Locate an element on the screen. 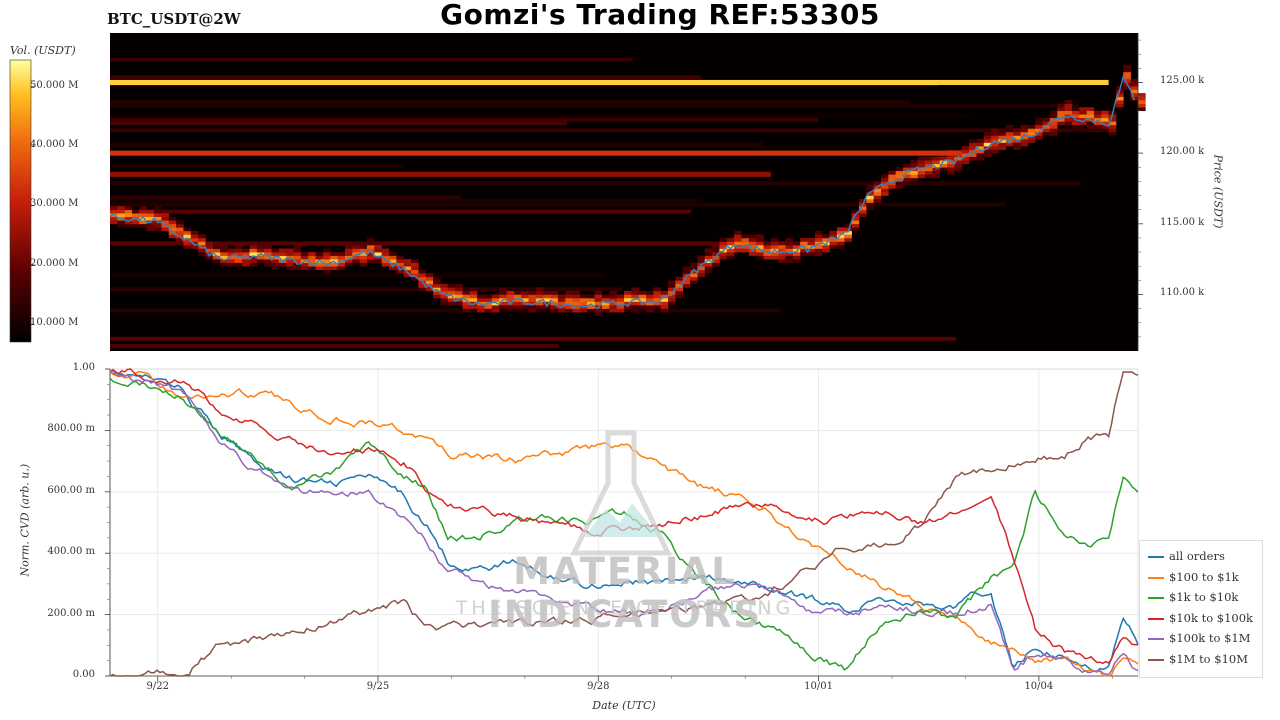 This screenshot has height=720, width=1280. cvd-y-tick-label: 400.00 m is located at coordinates (71, 552).